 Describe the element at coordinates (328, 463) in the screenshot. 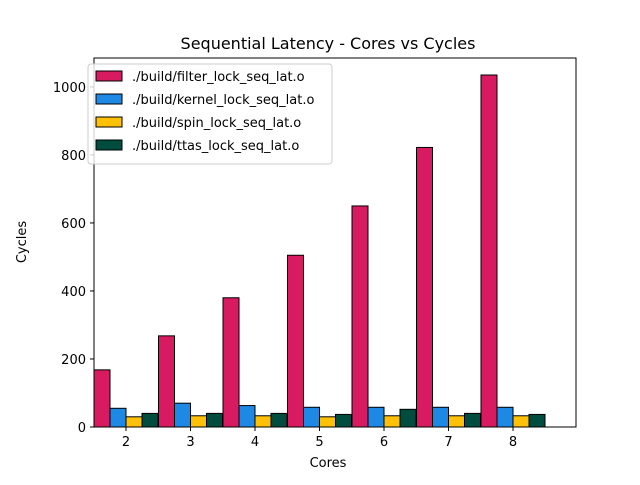

I see `x-axis-label: Cores` at that location.